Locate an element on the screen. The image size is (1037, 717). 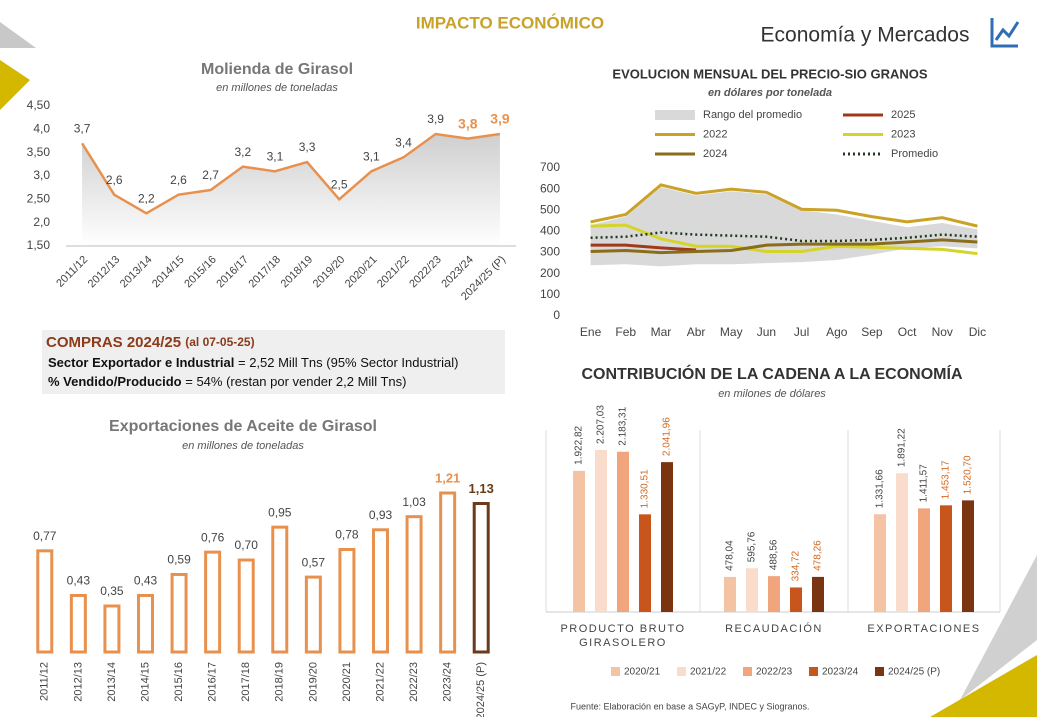
data-label: 3,3 is located at coordinates (307, 147).